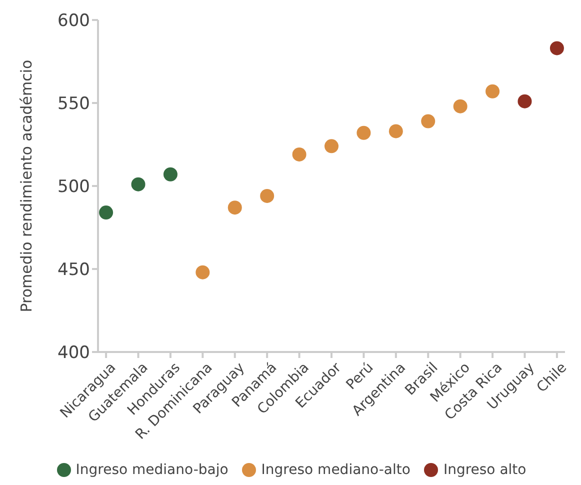  I want to click on legend-label: Ingreso mediano-alto, so click(335, 470).